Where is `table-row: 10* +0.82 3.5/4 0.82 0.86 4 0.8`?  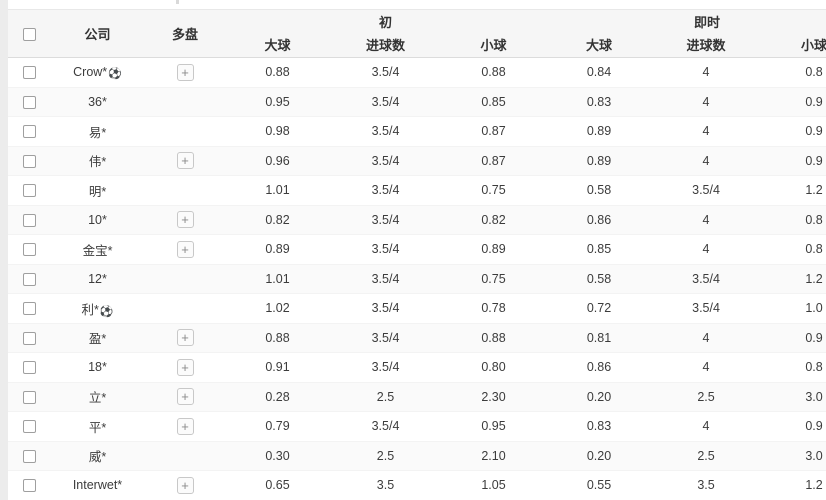
table-row: 10* +0.82 3.5/4 0.82 0.86 4 0.8 is located at coordinates (417, 220).